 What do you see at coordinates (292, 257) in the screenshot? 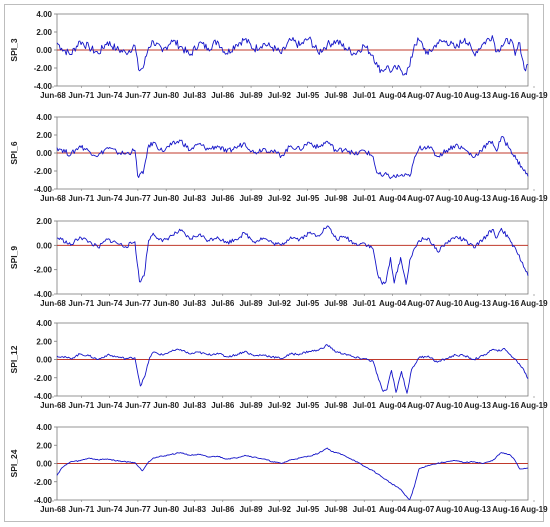
I see `plot-area` at bounding box center [292, 257].